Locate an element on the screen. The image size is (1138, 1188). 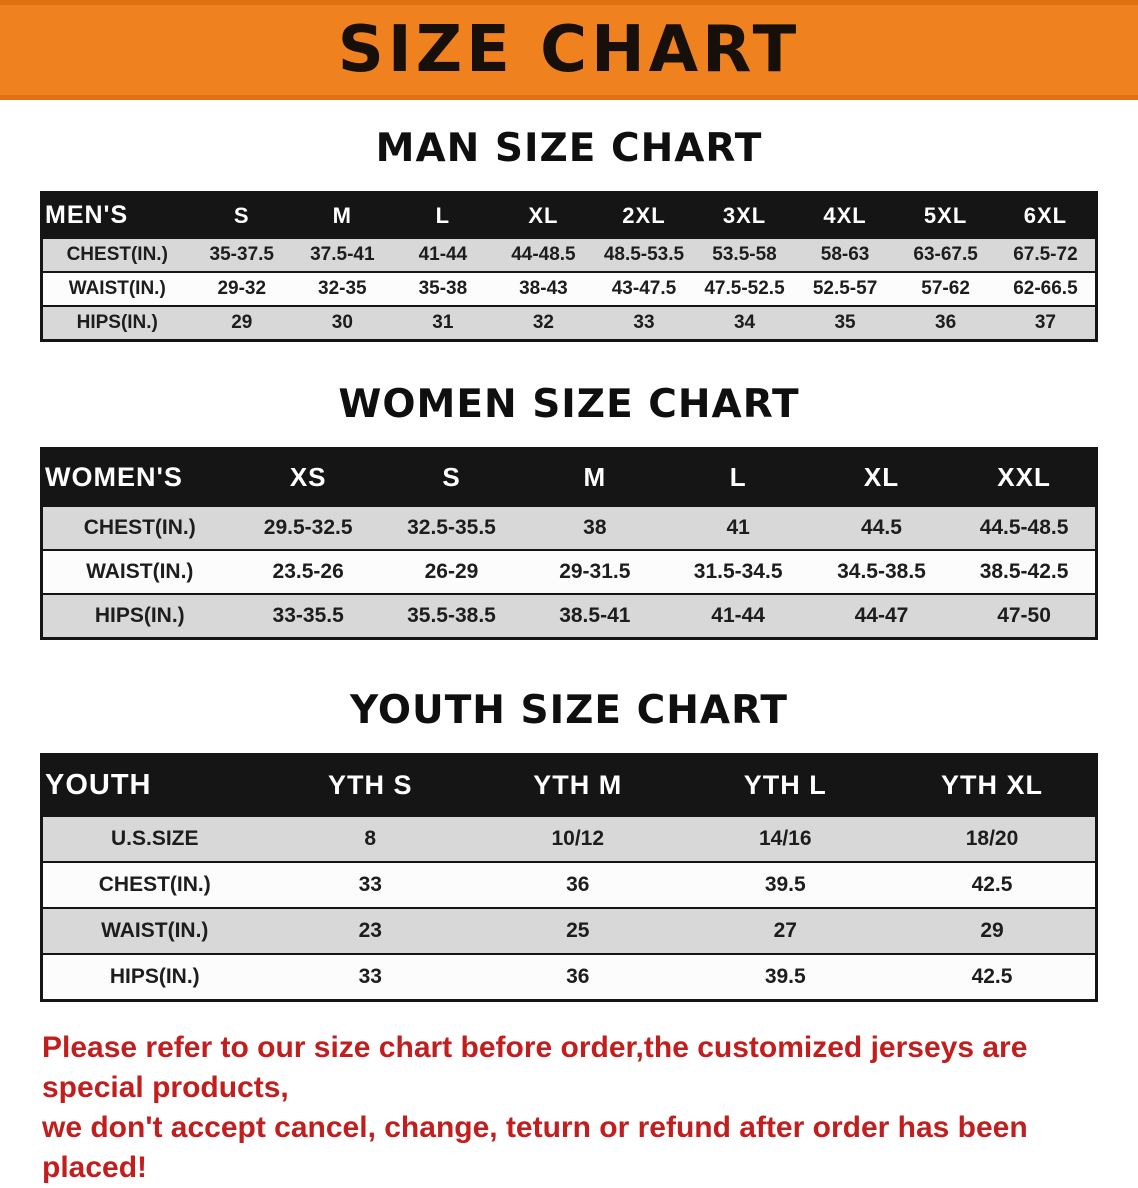
size-value-cell: 44.5 is located at coordinates (881, 527).